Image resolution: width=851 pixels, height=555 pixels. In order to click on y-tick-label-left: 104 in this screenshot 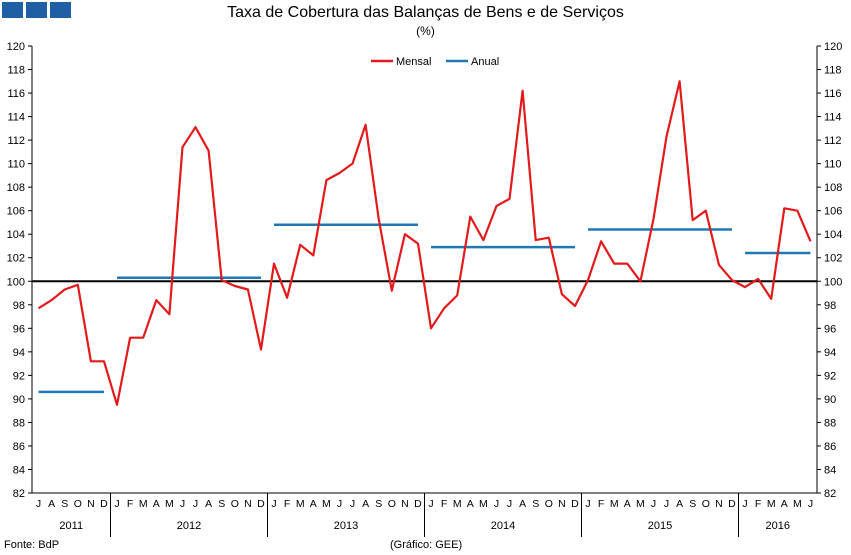, I will do `click(16, 235)`.